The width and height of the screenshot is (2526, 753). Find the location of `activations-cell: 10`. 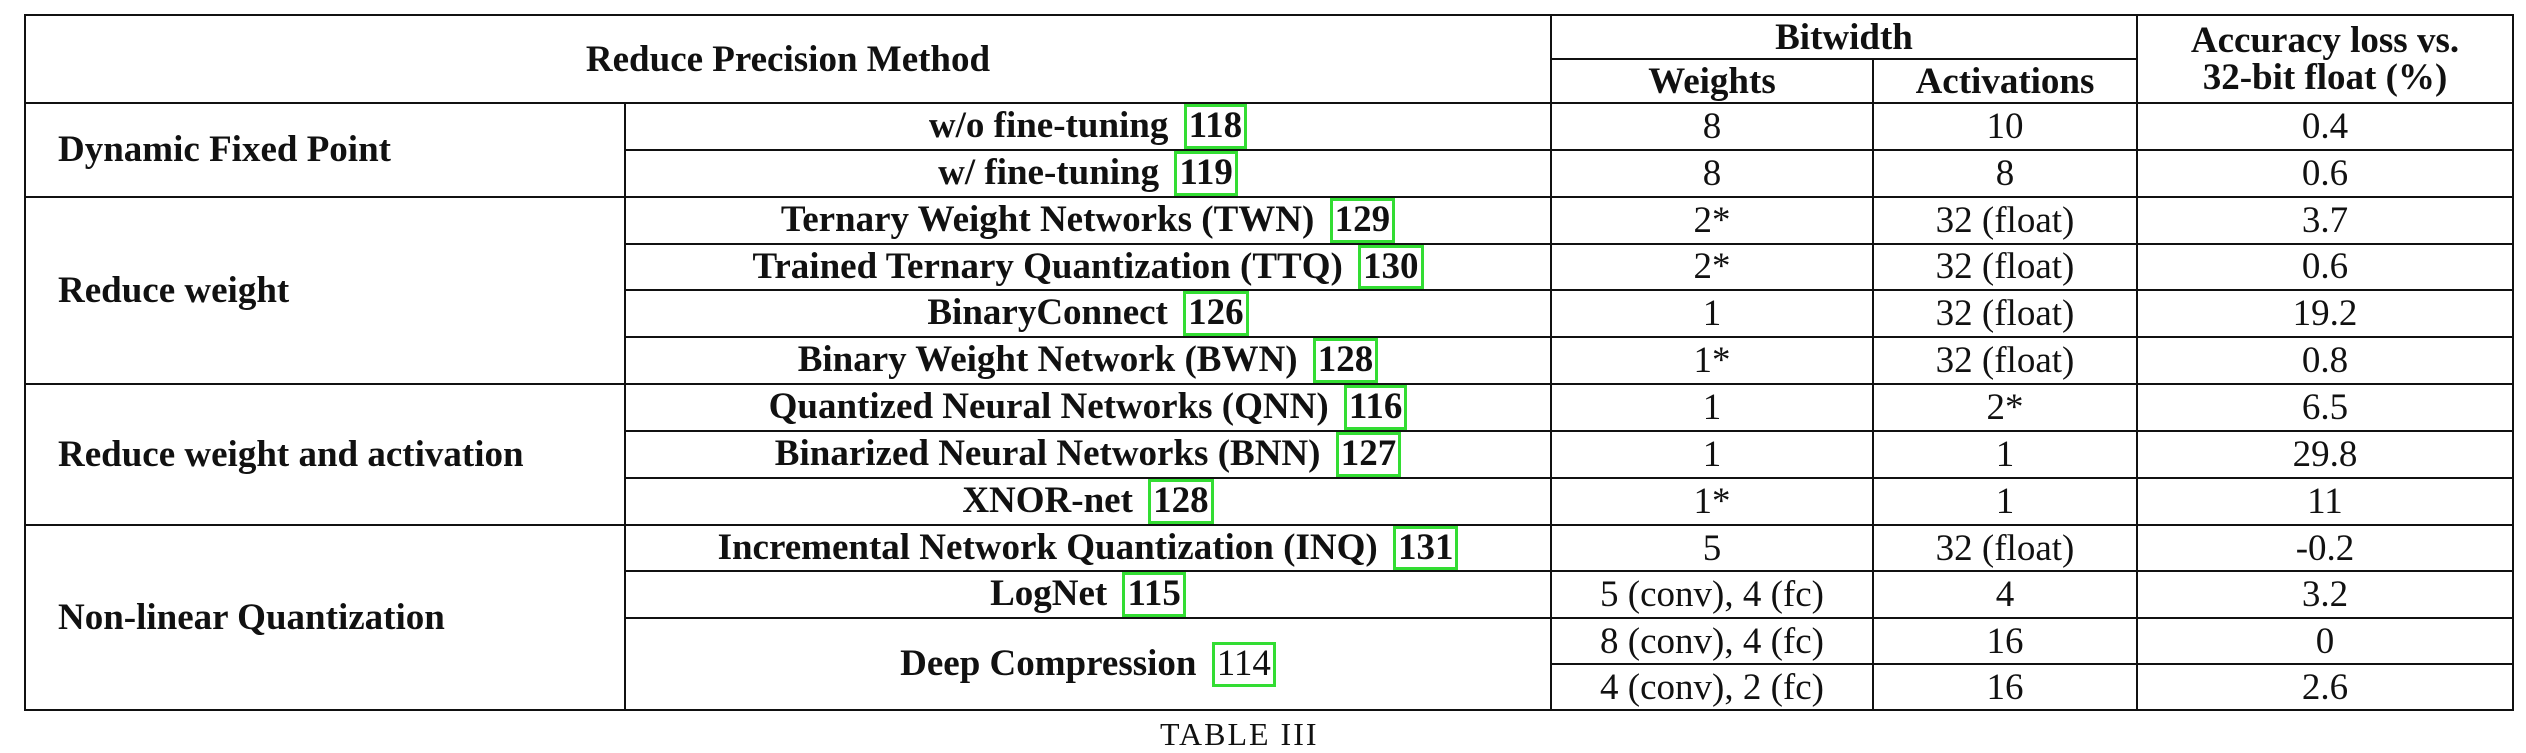

activations-cell: 10 is located at coordinates (2005, 126).